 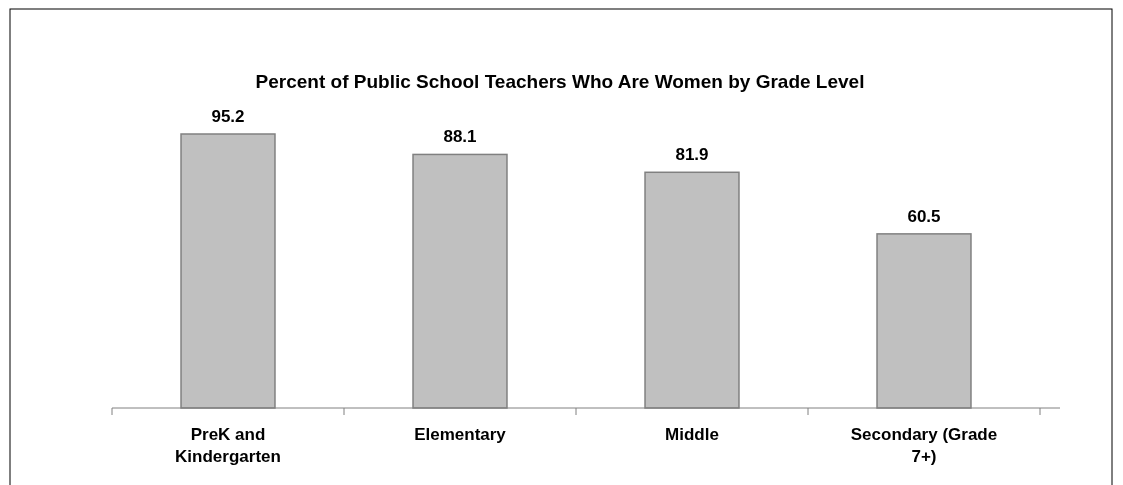 I want to click on data-label: 60.5, so click(x=924, y=216).